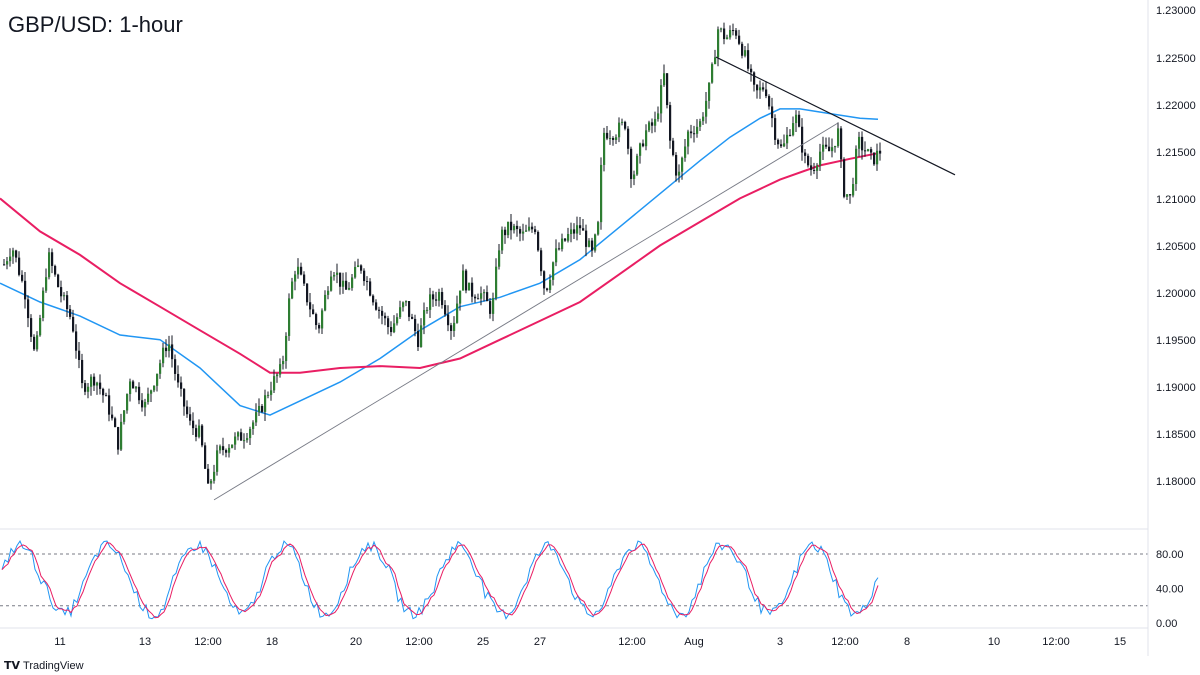  I want to click on oscillator-tick-label: 0.00, so click(1166, 624).